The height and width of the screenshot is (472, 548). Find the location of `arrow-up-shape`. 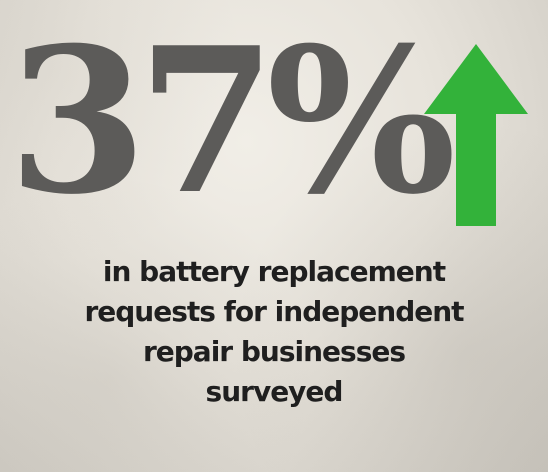

arrow-up-shape is located at coordinates (476, 135).